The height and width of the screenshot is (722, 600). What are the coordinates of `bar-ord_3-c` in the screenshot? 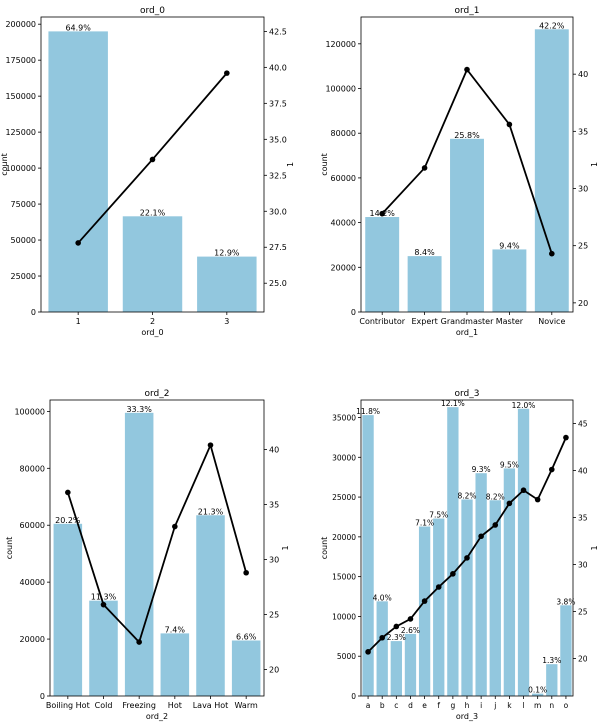 It's located at (396, 668).